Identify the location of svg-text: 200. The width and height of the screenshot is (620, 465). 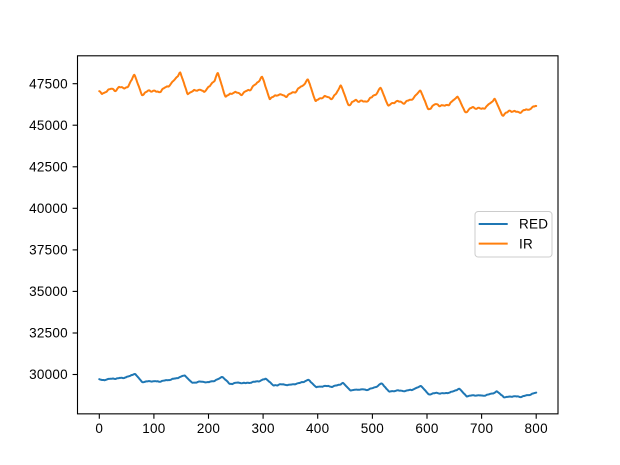
(208, 428).